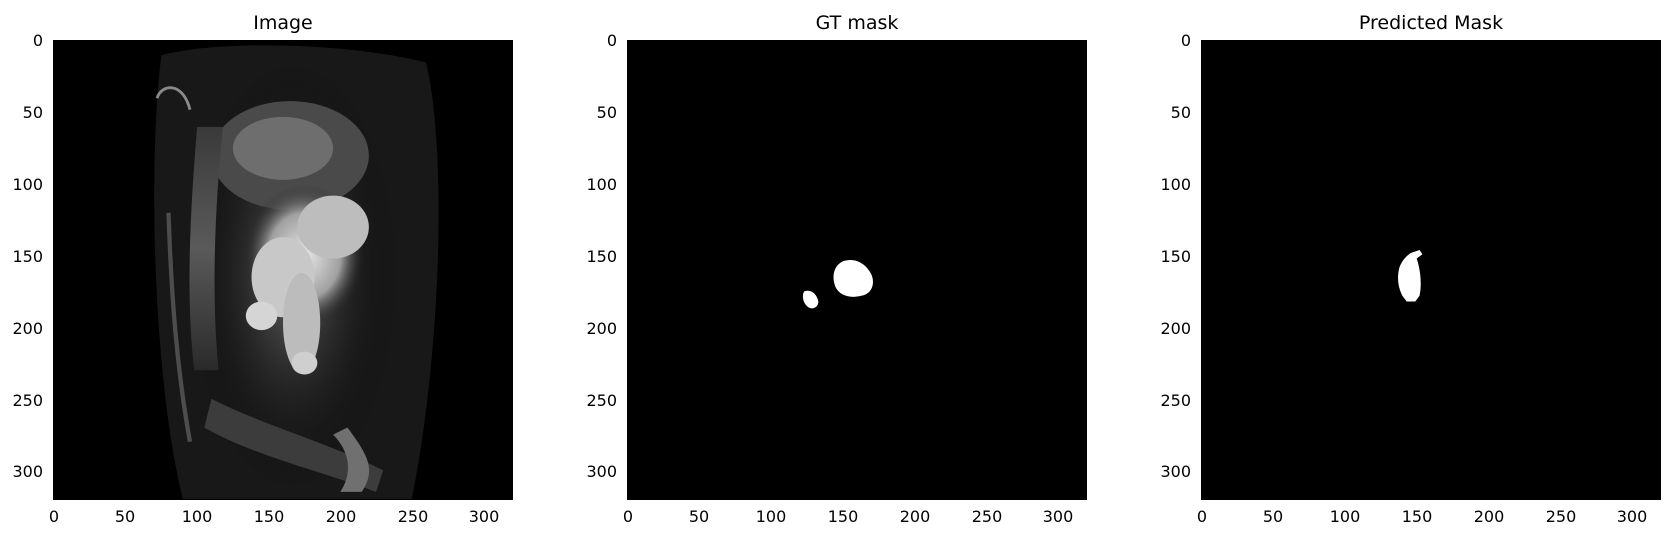 The image size is (1670, 546). Describe the element at coordinates (853, 278) in the screenshot. I see `gt-mask-region-large` at that location.